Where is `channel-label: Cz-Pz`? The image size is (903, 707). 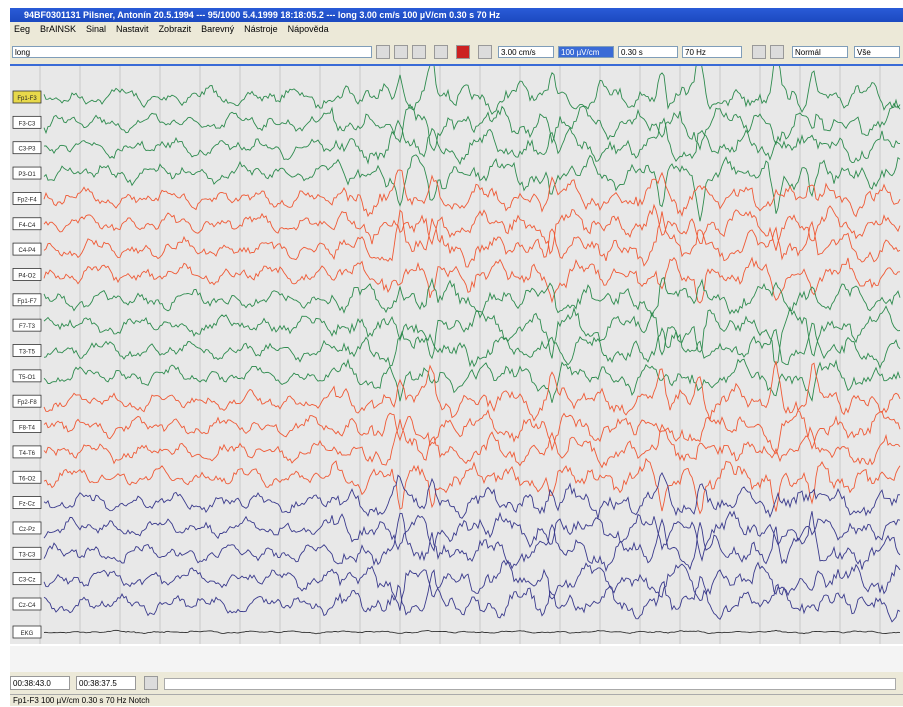
channel-label: Cz-Pz is located at coordinates (27, 530).